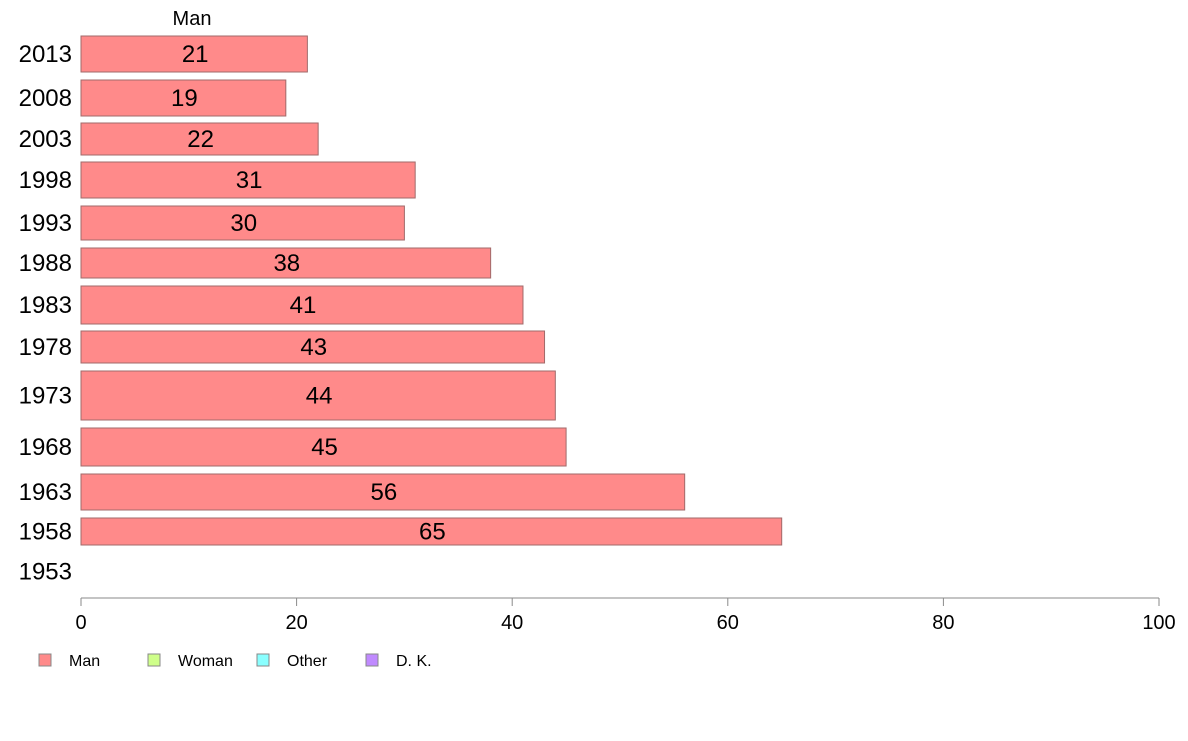  I want to click on bar-value-label: 31, so click(249, 180).